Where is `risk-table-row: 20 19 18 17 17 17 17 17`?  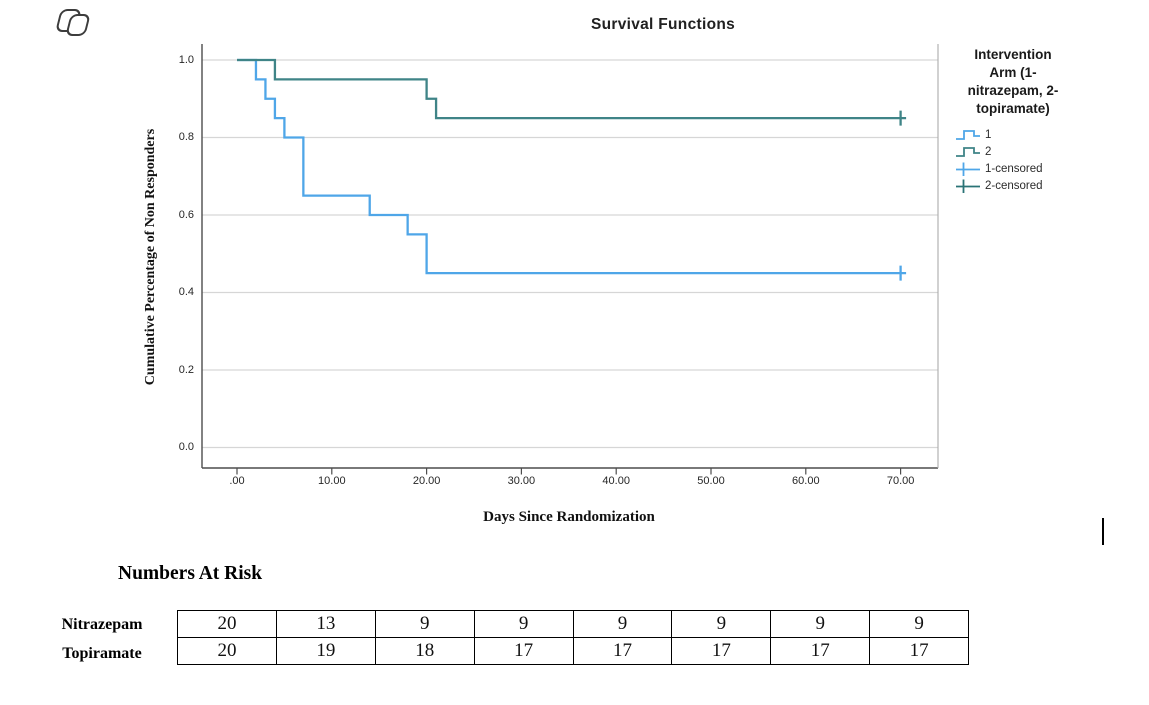
risk-table-row: 20 19 18 17 17 17 17 17 is located at coordinates (573, 651).